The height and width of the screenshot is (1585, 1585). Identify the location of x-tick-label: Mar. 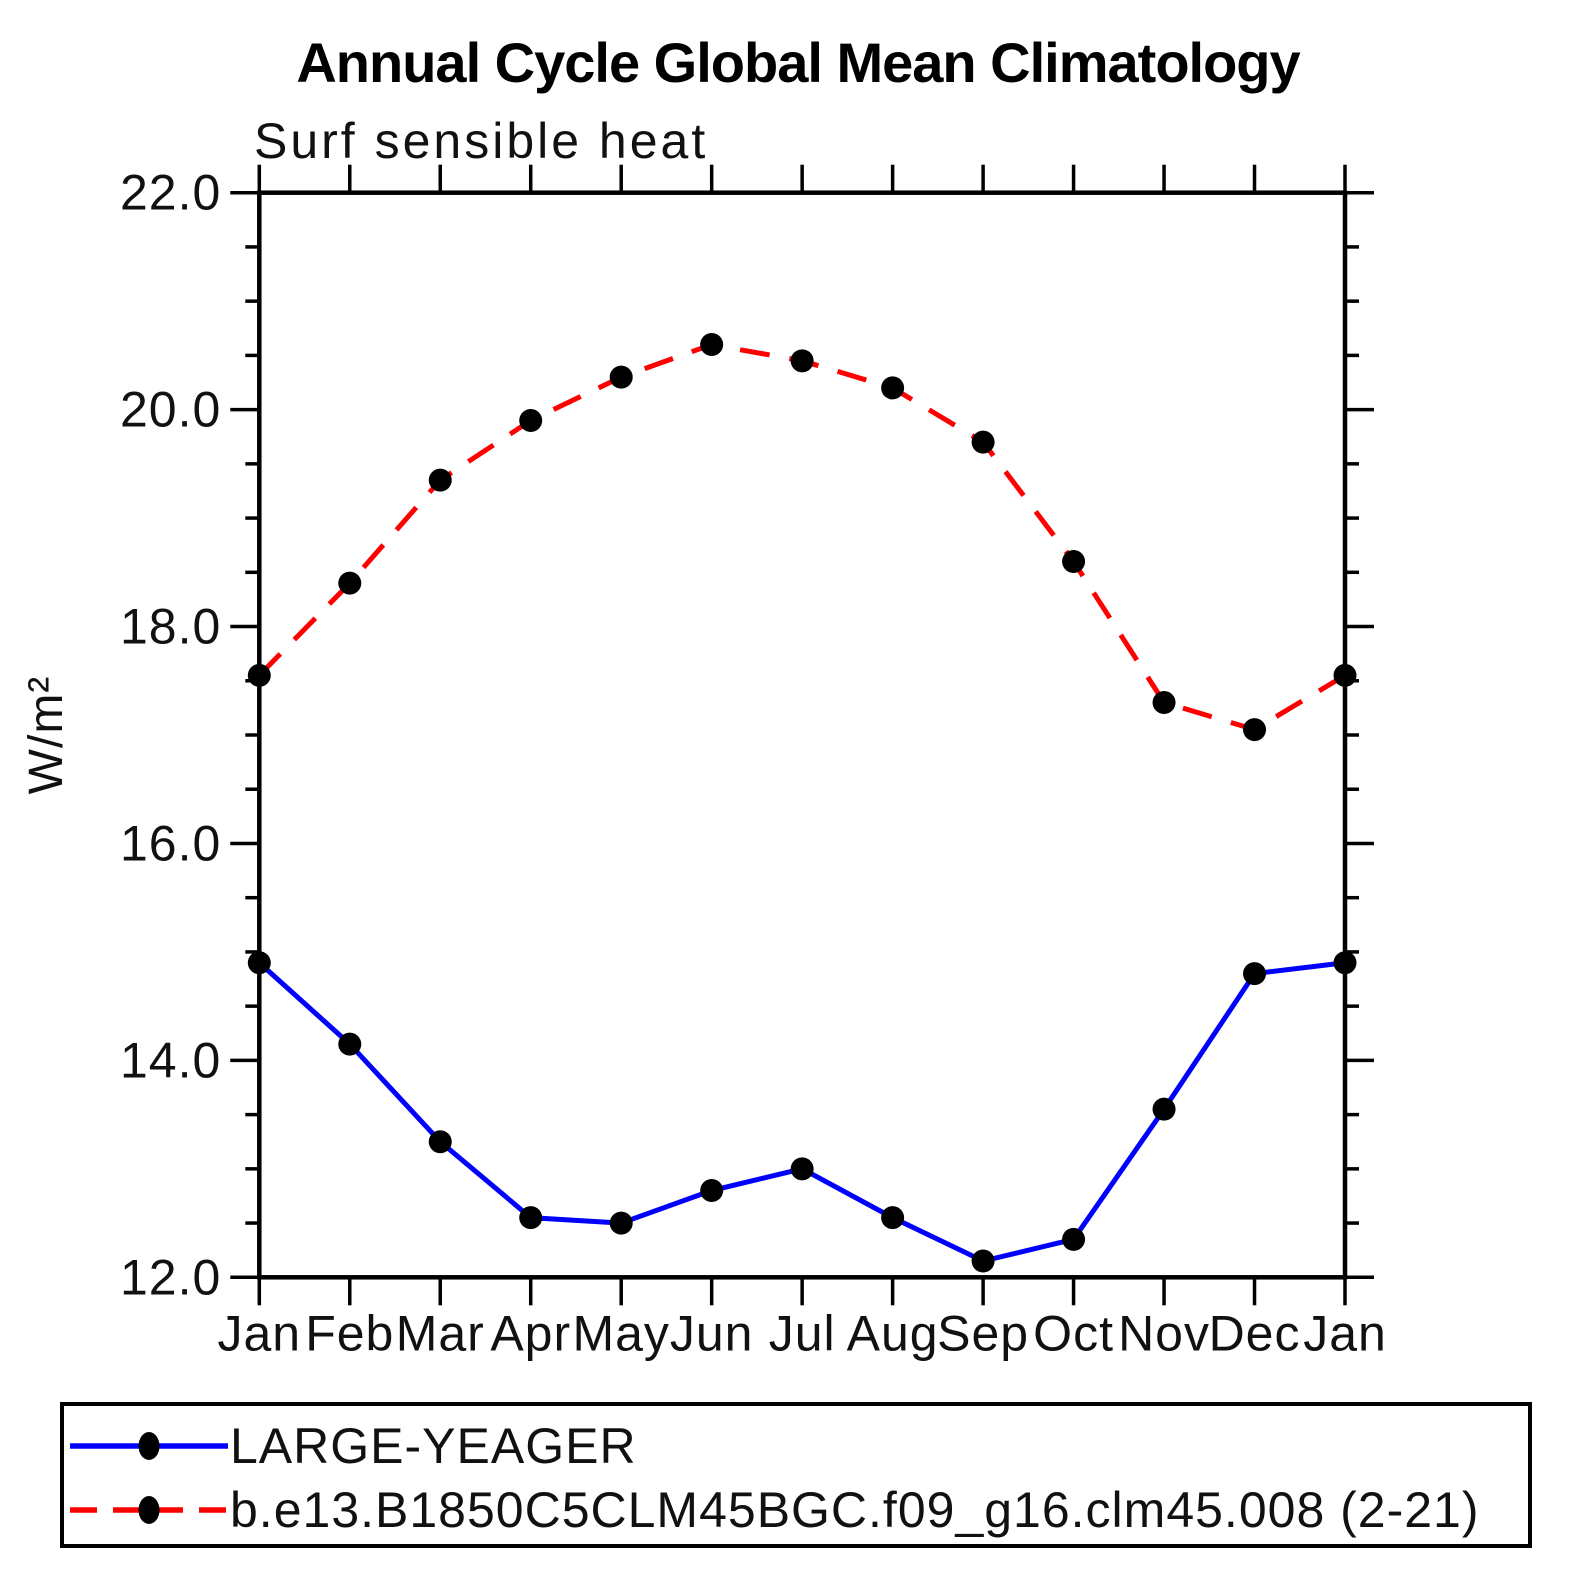
(440, 1333).